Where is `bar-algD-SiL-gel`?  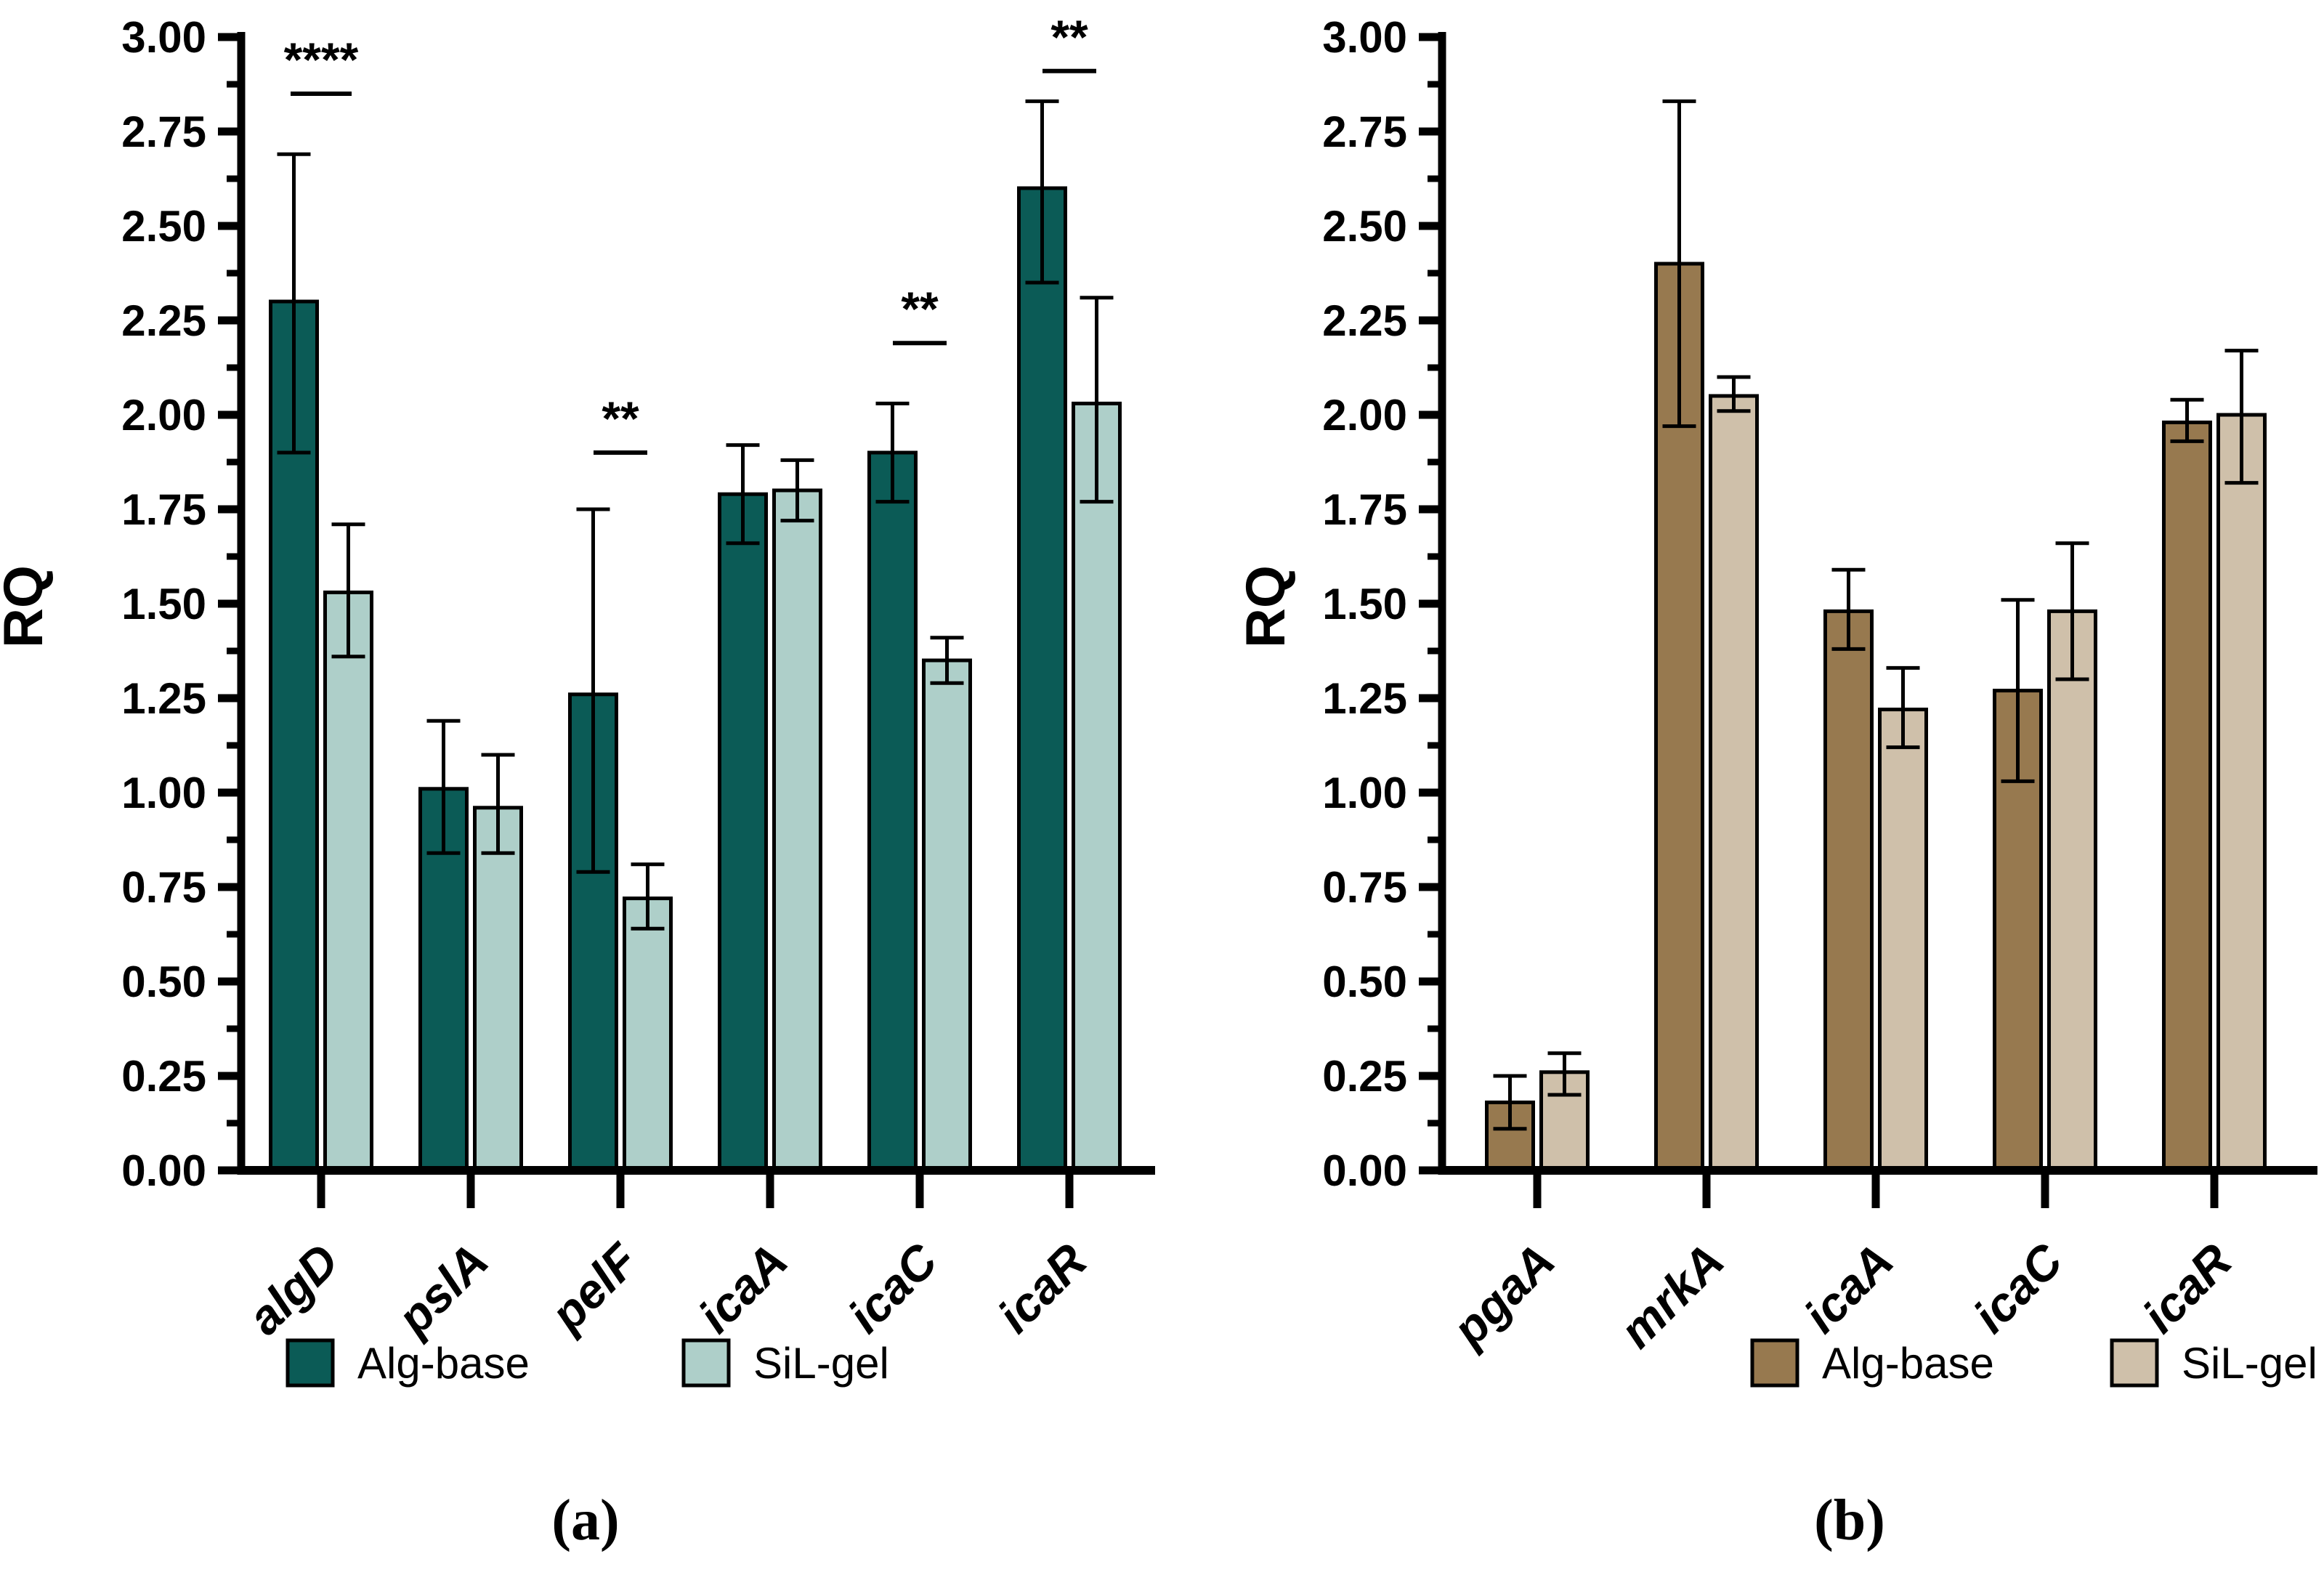 bar-algD-SiL-gel is located at coordinates (348, 881).